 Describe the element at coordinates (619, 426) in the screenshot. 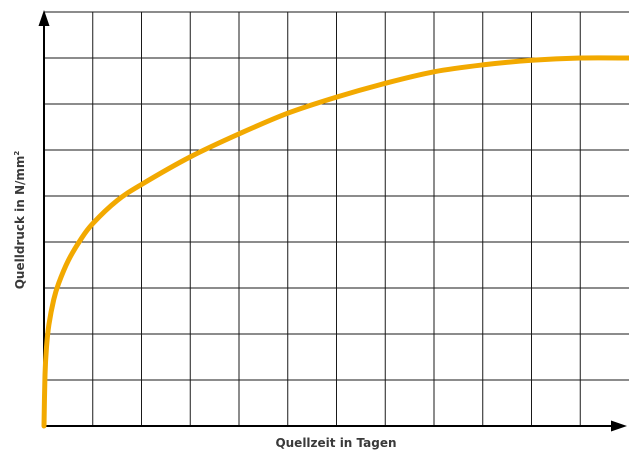

I see `x-axis-arrow-icon` at that location.